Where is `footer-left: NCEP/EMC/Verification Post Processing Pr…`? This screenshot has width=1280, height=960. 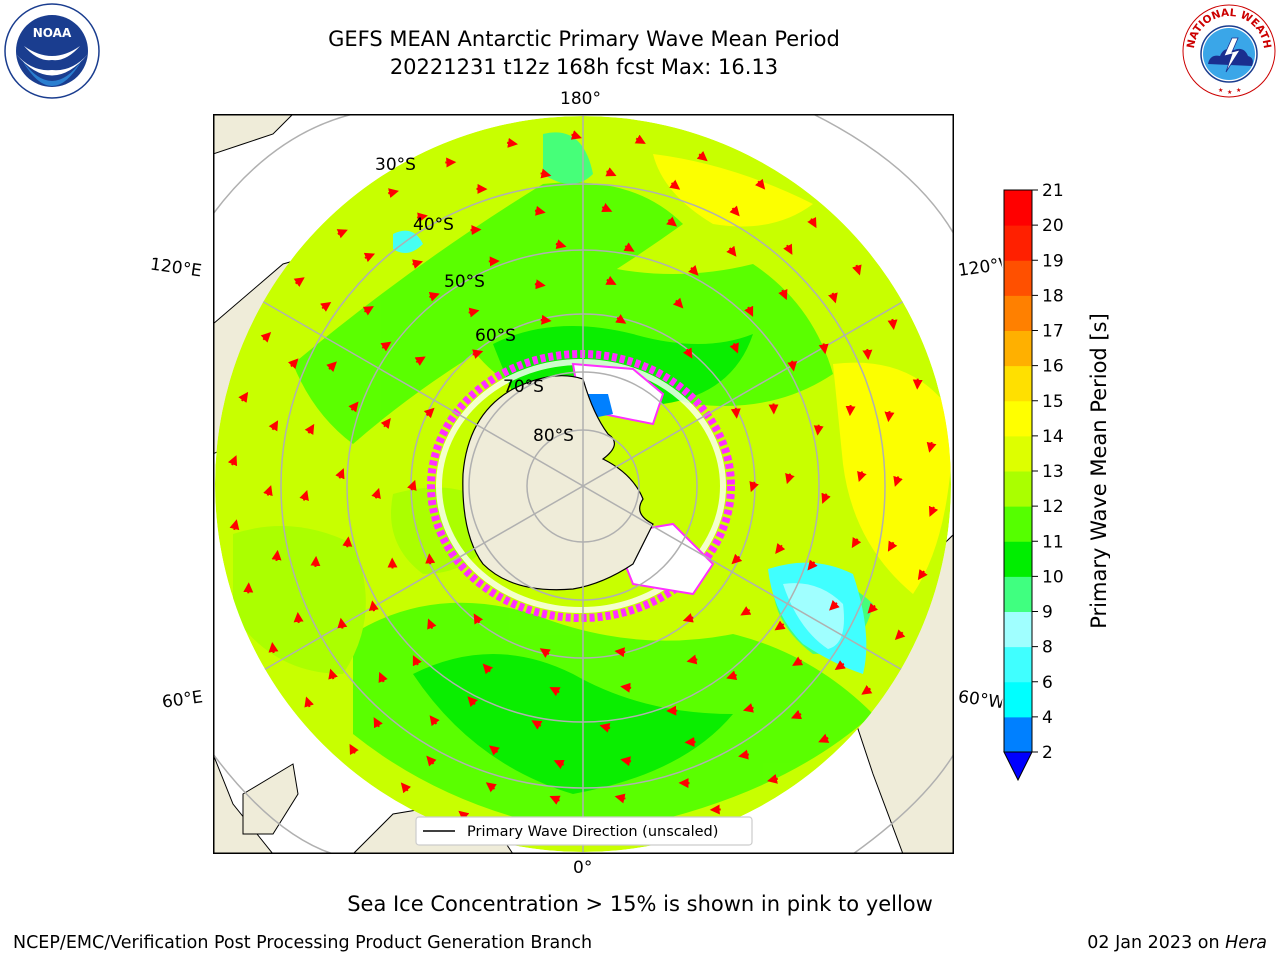 footer-left: NCEP/EMC/Verification Post Processing Pr… is located at coordinates (303, 943).